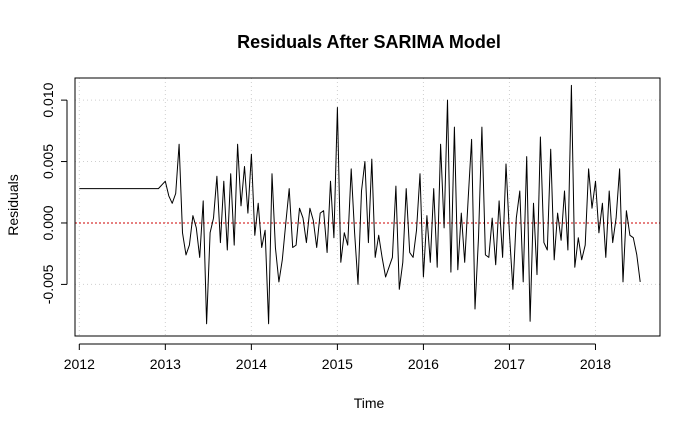 This screenshot has height=432, width=700. Describe the element at coordinates (369, 403) in the screenshot. I see `x-axis-label: Time` at that location.